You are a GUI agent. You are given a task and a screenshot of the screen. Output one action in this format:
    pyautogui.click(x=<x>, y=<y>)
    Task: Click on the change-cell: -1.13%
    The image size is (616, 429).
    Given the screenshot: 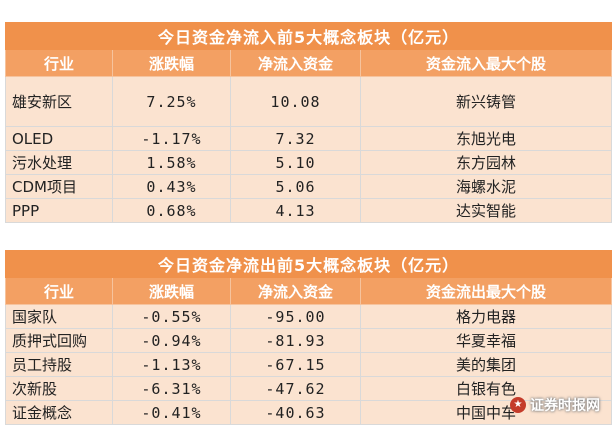 What is the action you would take?
    pyautogui.click(x=171, y=364)
    